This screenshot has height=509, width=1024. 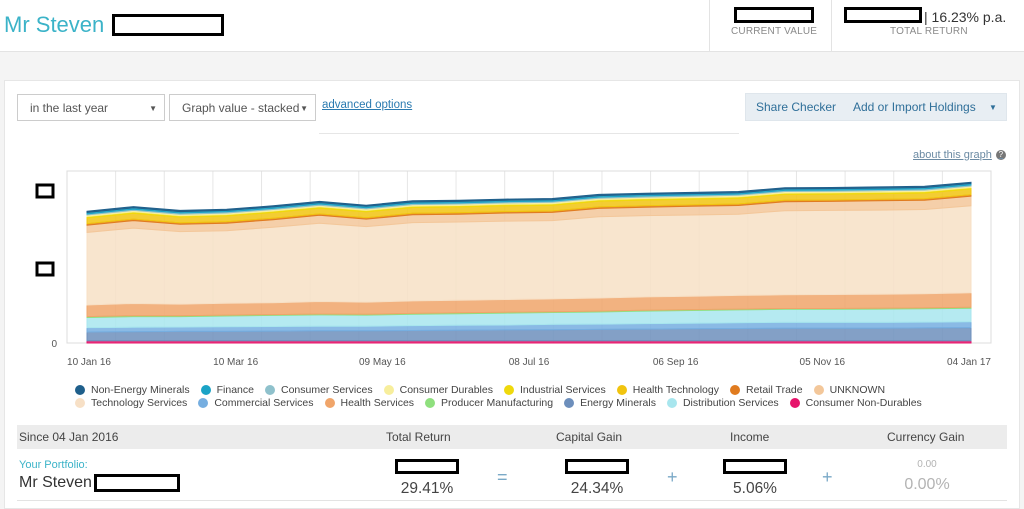 I want to click on legend-label: Consumer Services, so click(x=326, y=389).